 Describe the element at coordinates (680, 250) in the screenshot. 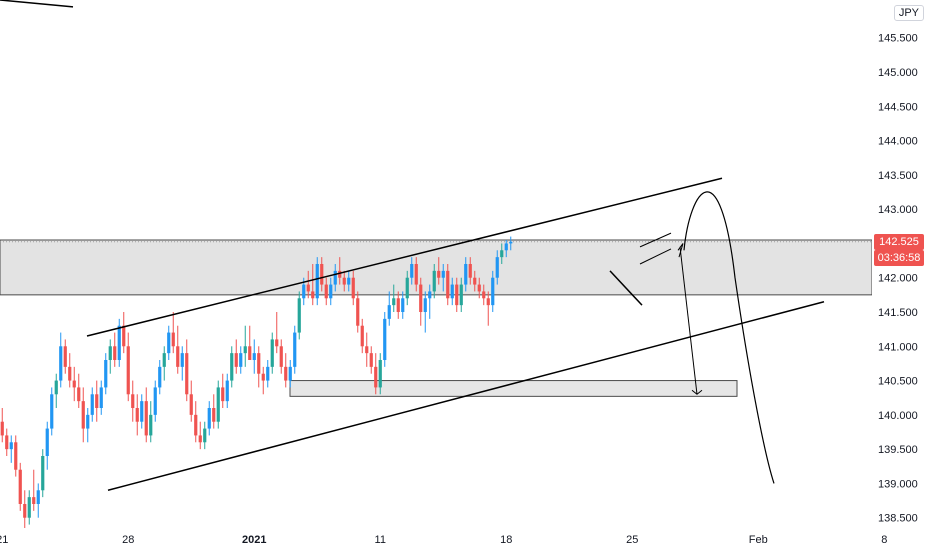

I see `projection-small-arrow` at that location.